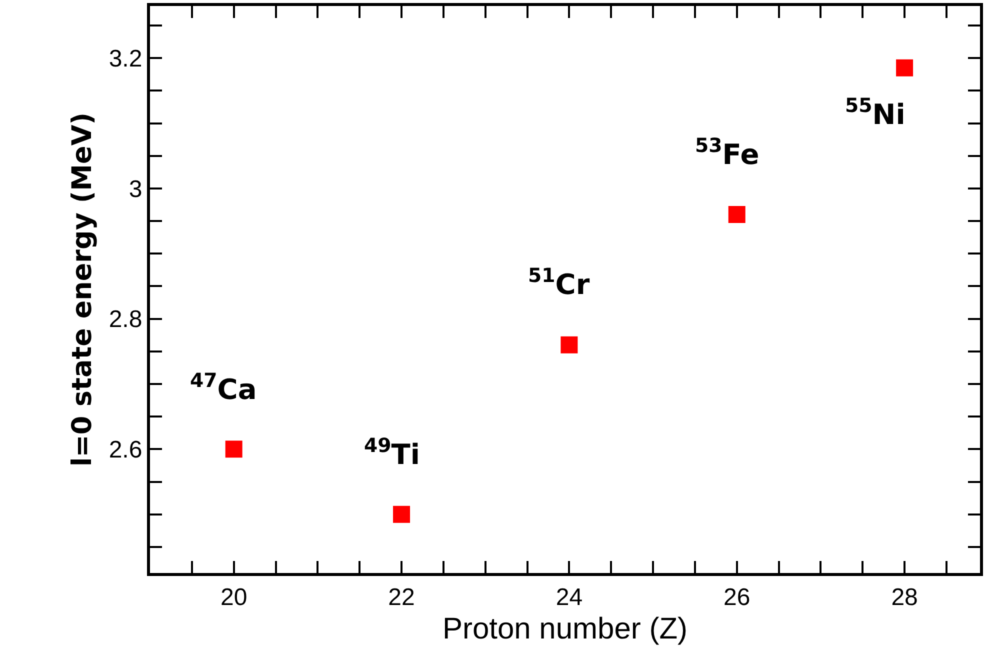 The image size is (986, 663). I want to click on annotation: $^{53}$Fe, so click(727, 152).